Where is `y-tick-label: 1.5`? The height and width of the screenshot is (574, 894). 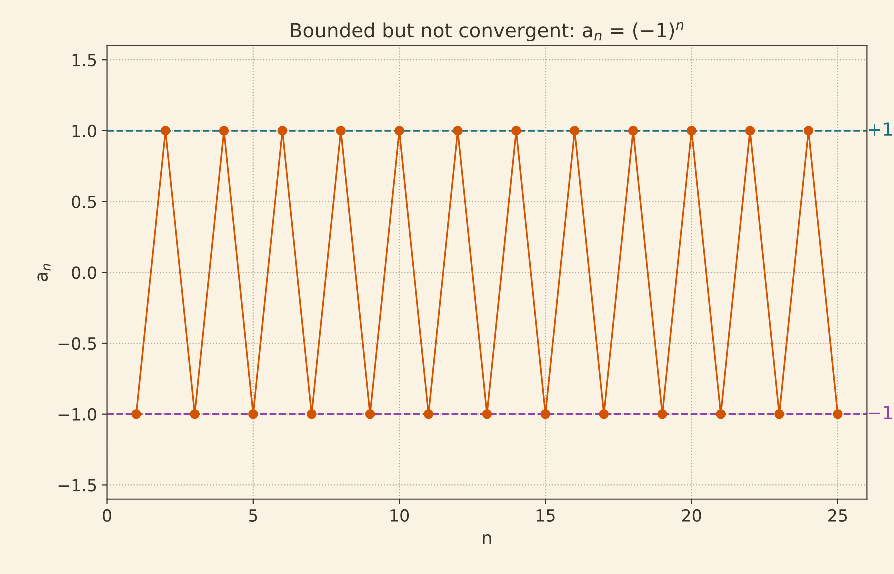 y-tick-label: 1.5 is located at coordinates (84, 60).